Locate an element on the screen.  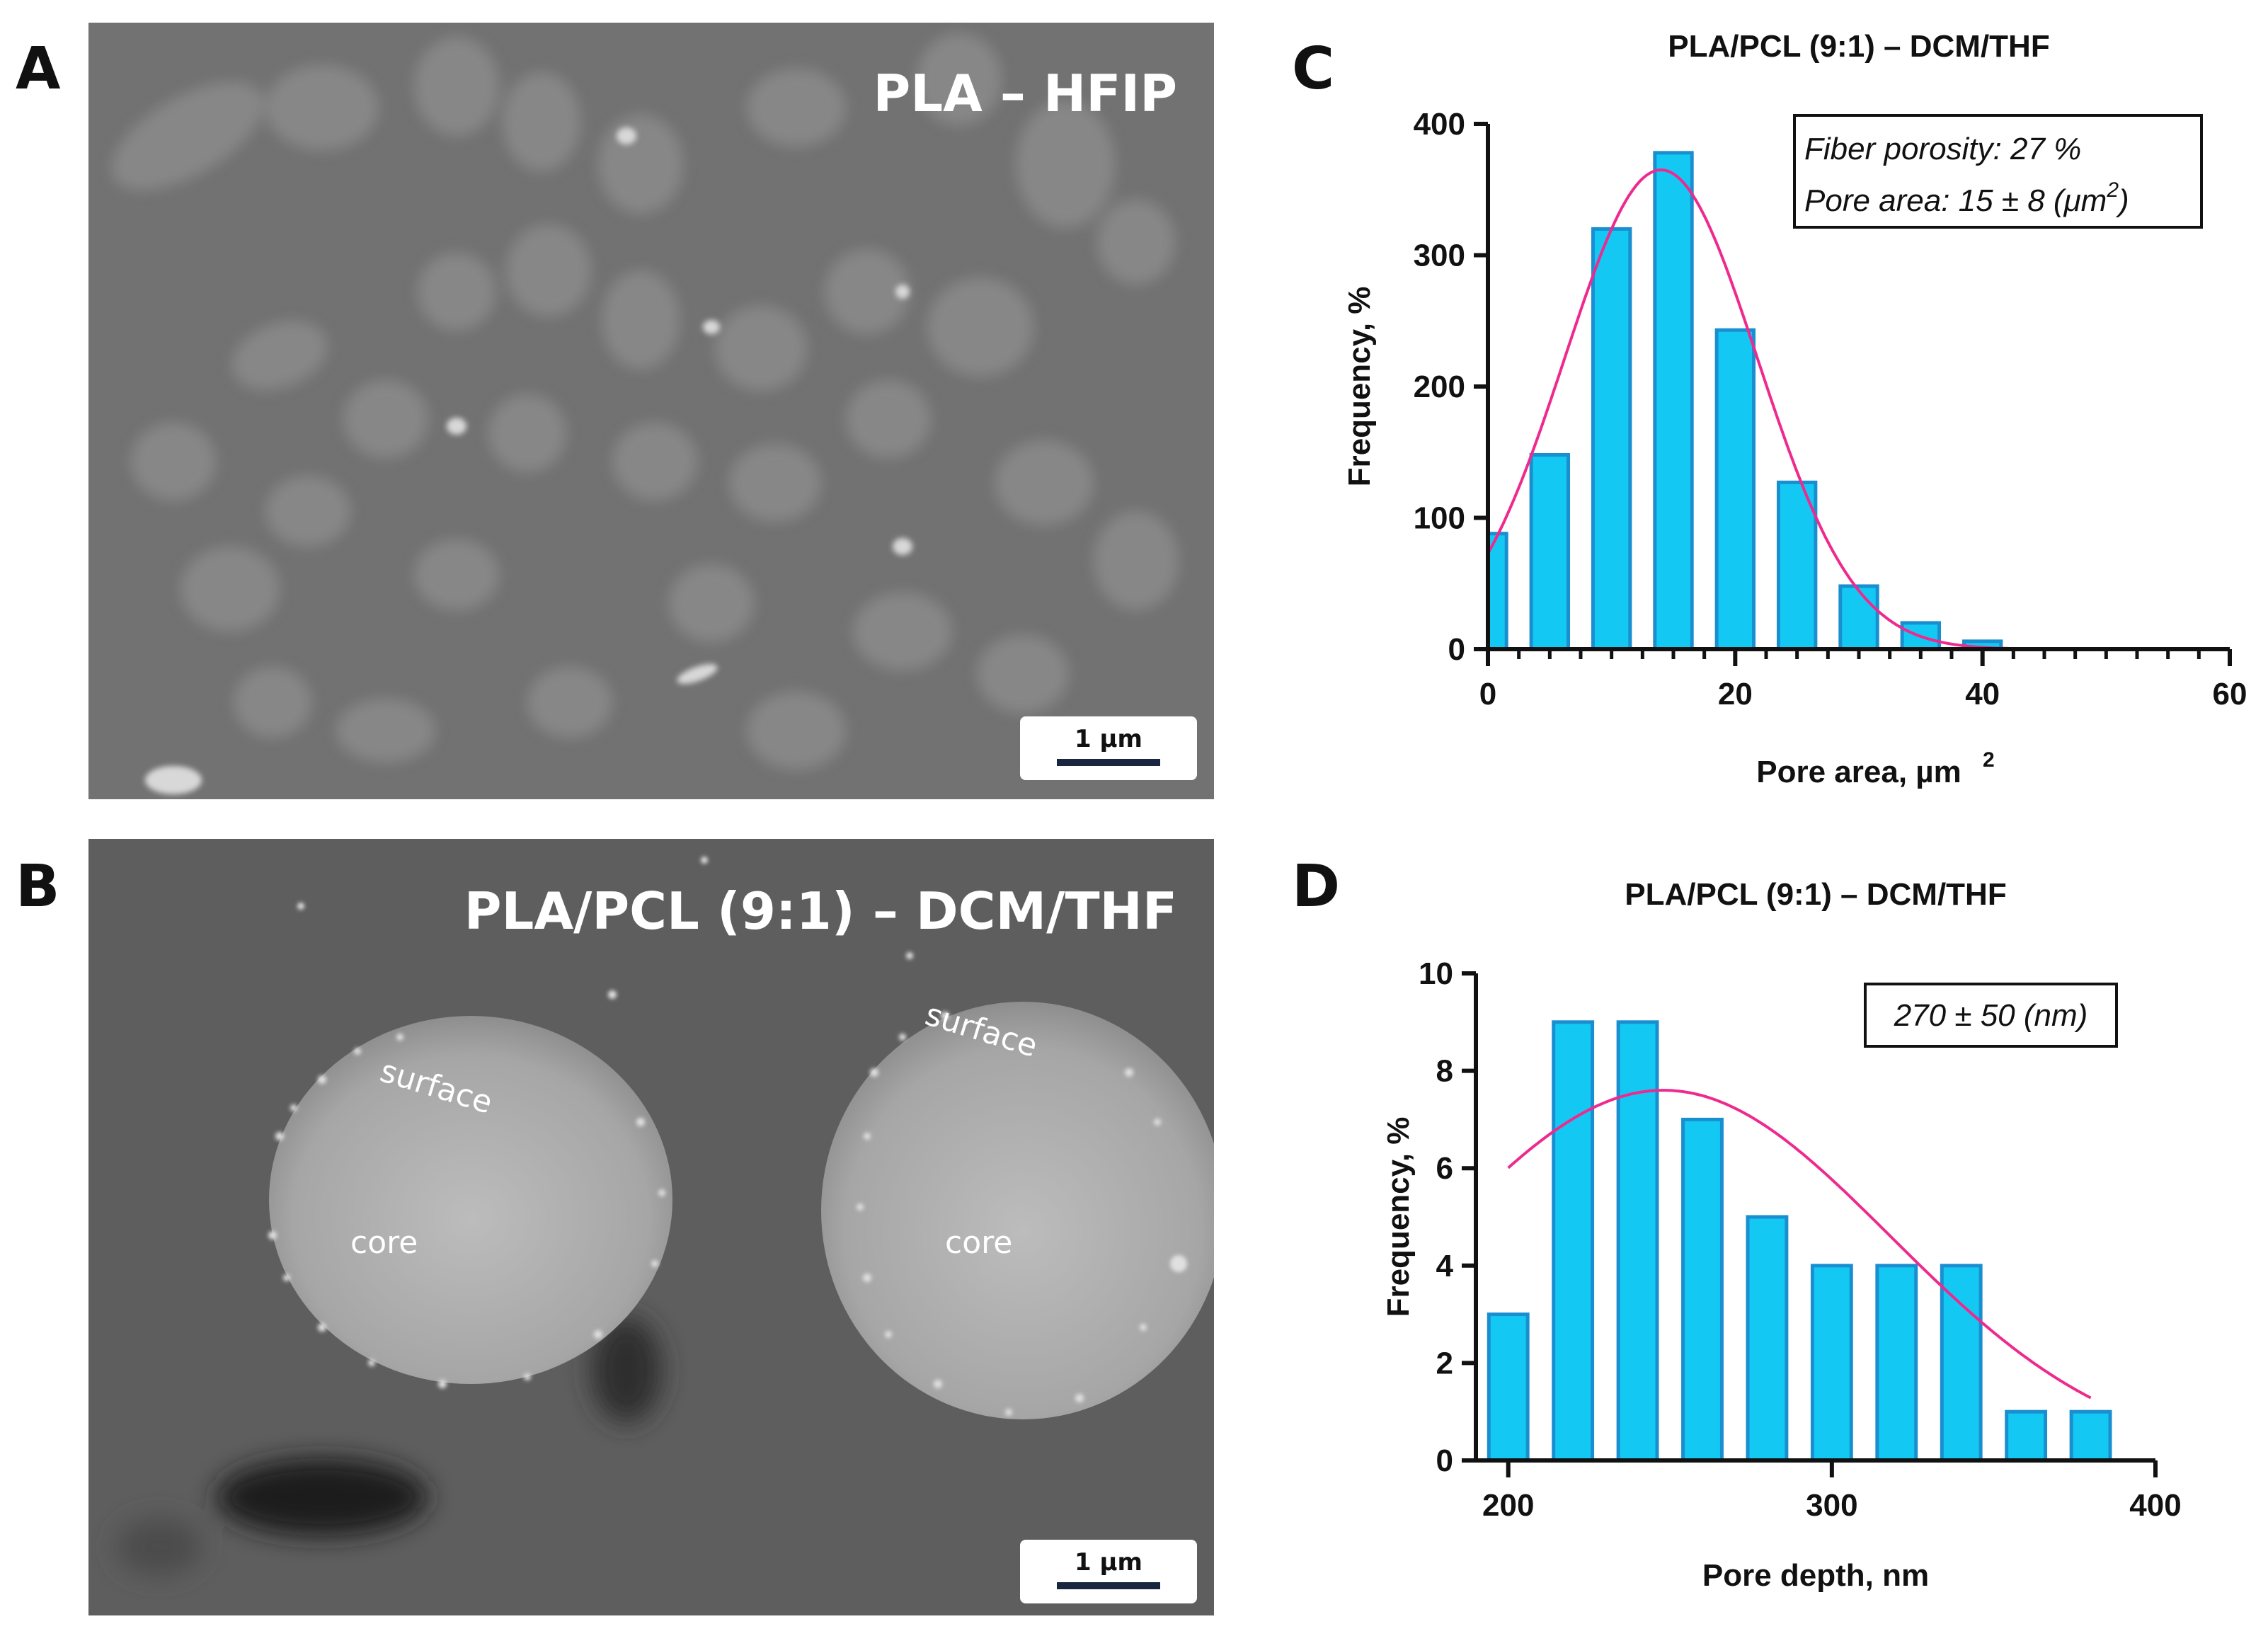
panel-letter-d: D is located at coordinates (1316, 887).